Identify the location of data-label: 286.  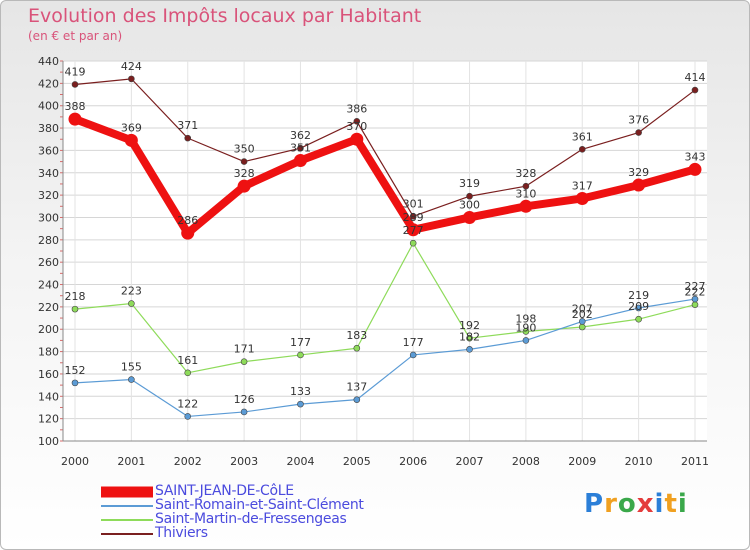
(187, 220).